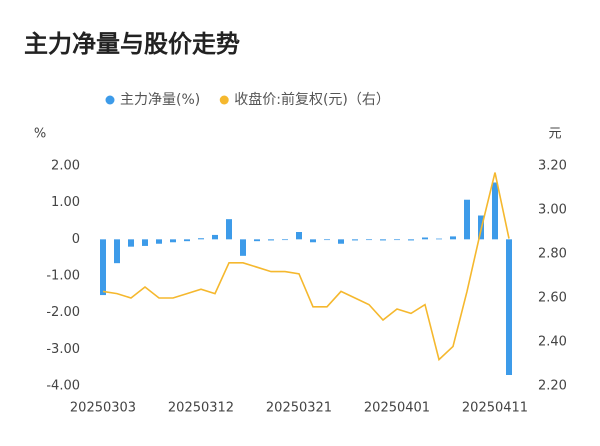 This screenshot has width=600, height=446. I want to click on chart-title: 主力净量与股价走势, so click(132, 44).